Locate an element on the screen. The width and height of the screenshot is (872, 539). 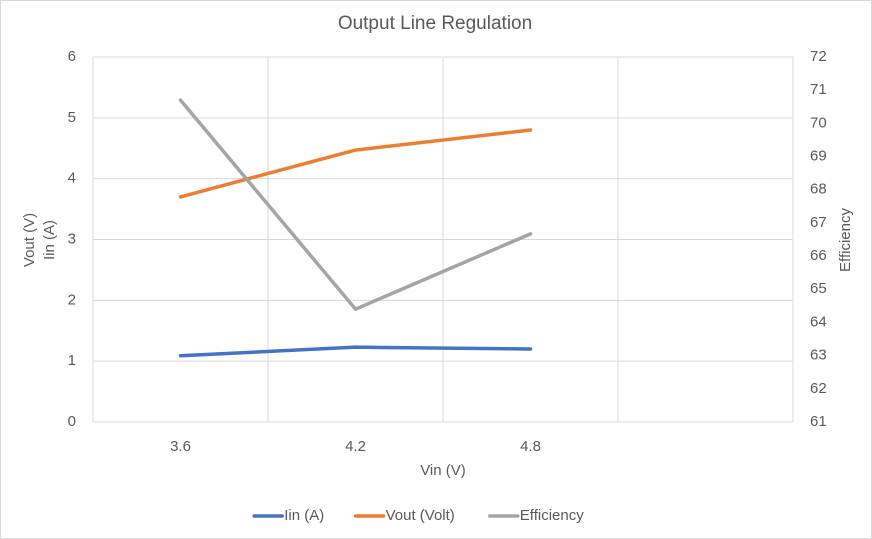
y2-tick-label: 63 is located at coordinates (818, 355).